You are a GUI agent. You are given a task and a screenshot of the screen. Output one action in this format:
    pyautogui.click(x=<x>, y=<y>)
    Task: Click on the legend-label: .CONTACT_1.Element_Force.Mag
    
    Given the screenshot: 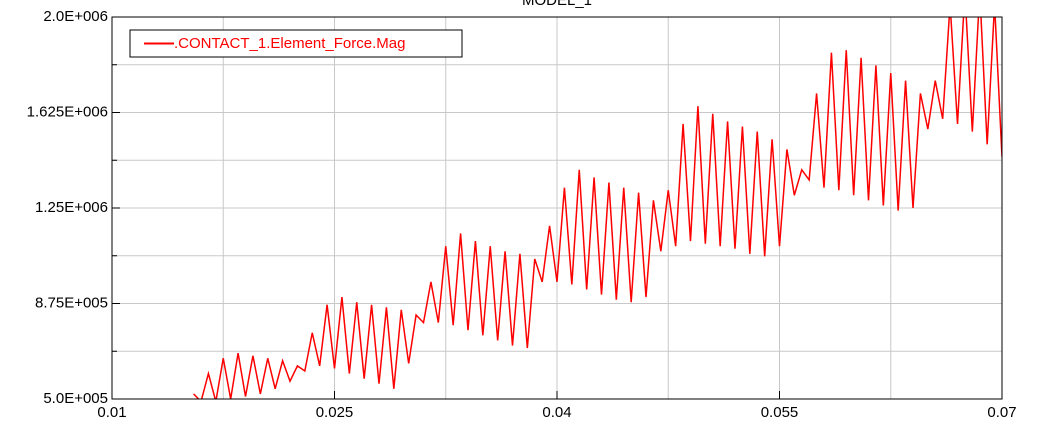 What is the action you would take?
    pyautogui.click(x=289, y=43)
    